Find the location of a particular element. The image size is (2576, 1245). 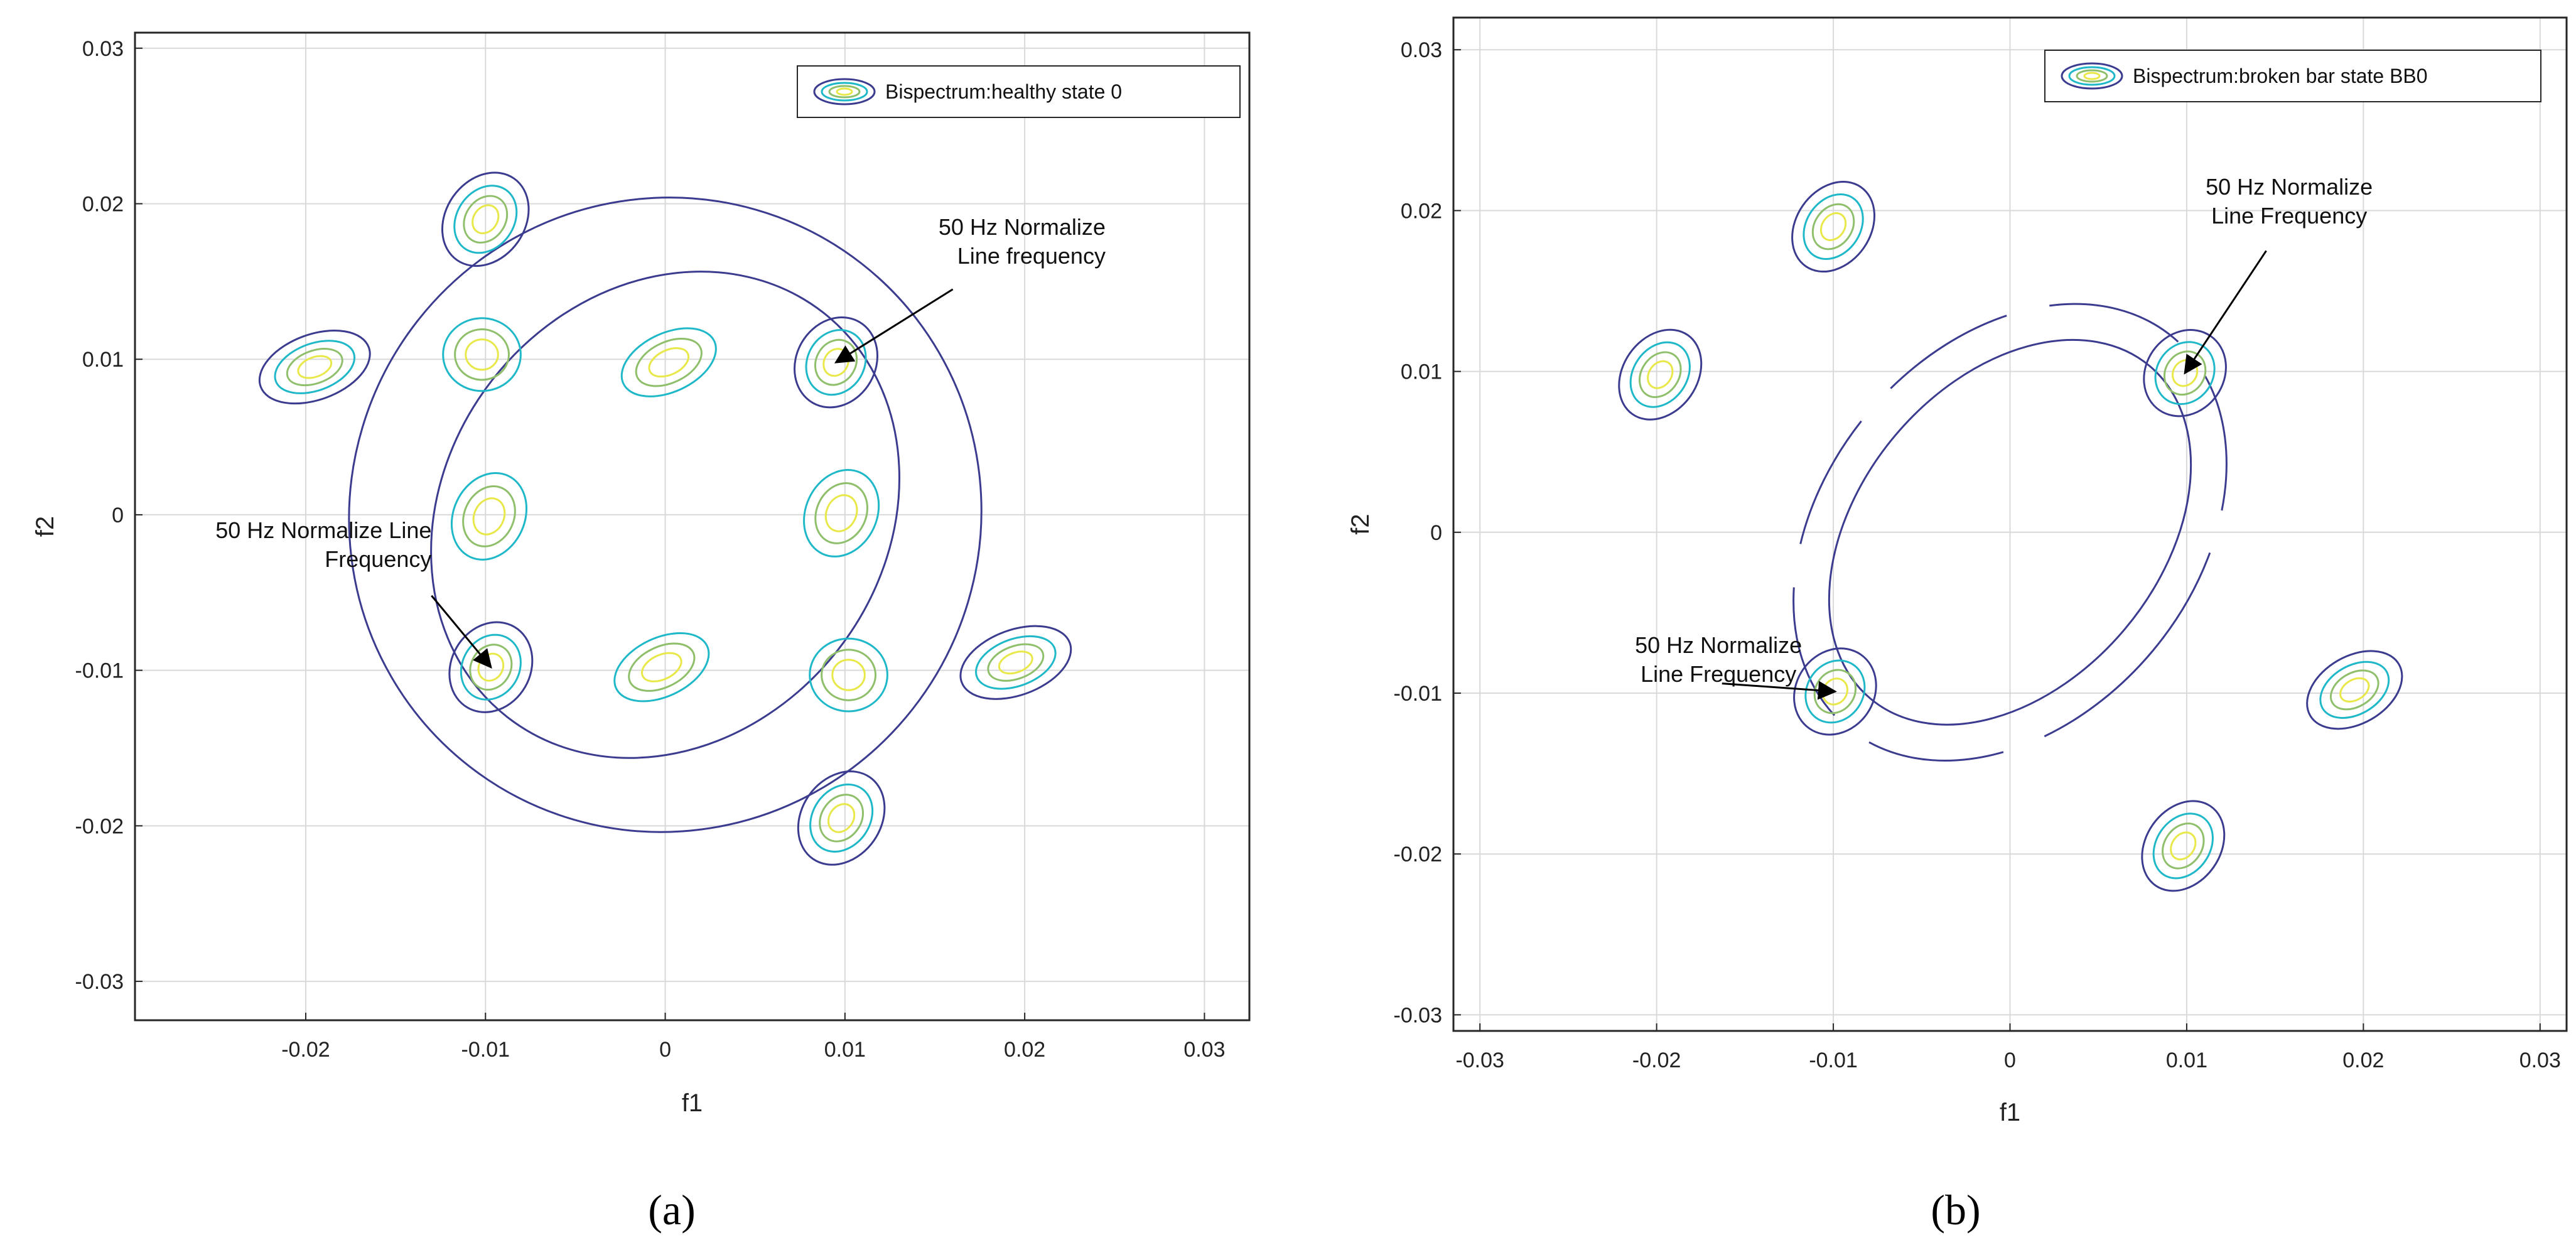

legend-label: Bispectrum:broken bar state BB0 is located at coordinates (2280, 76).